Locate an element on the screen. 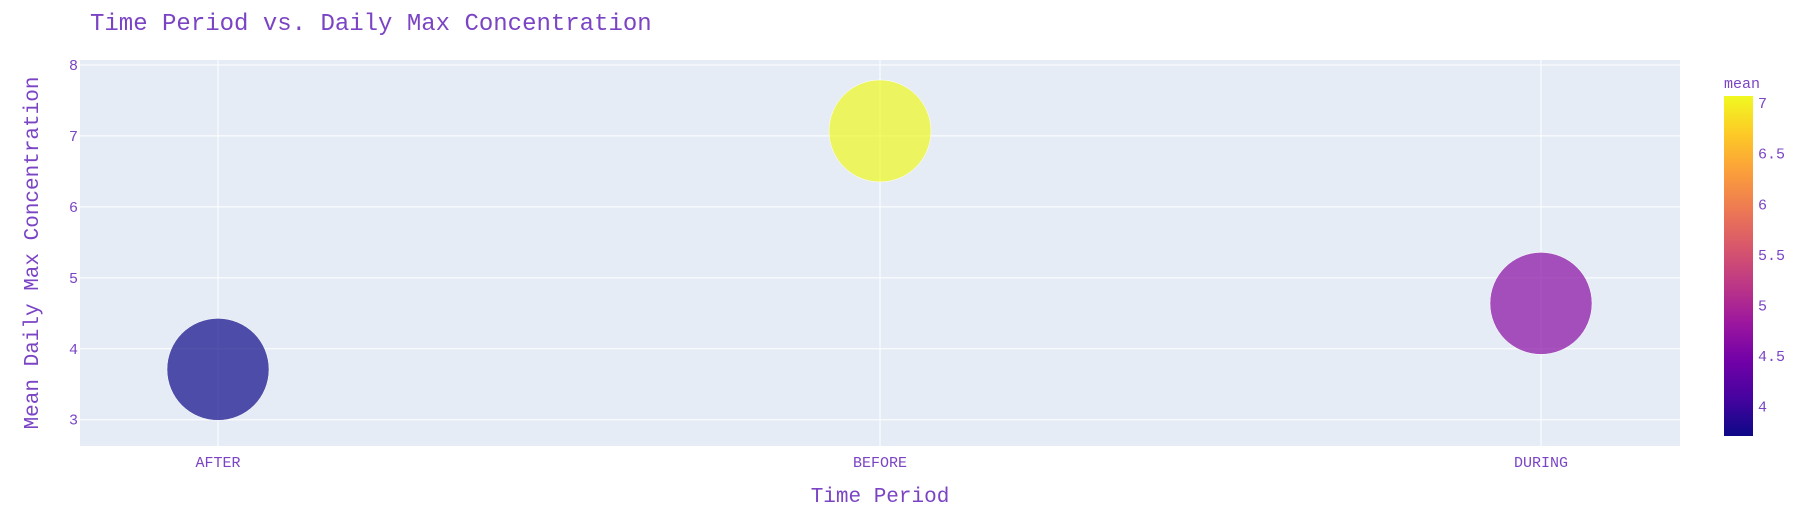  x-tick-label: AFTER is located at coordinates (217, 463).